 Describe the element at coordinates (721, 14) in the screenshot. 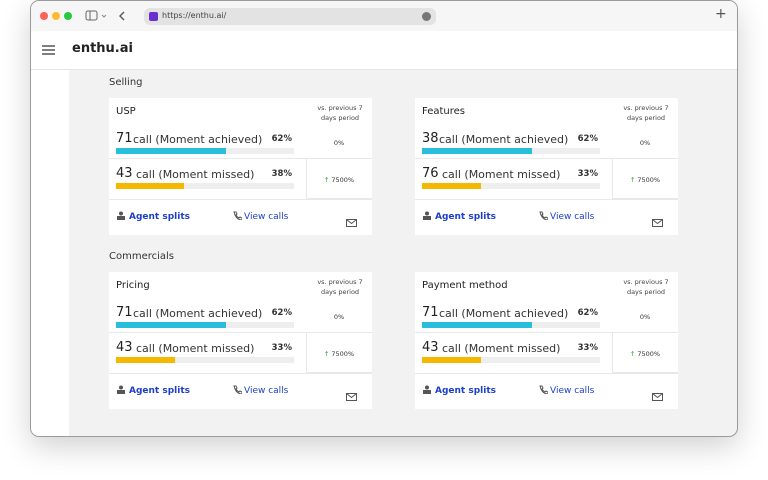

I see `new-tab-button: +` at that location.